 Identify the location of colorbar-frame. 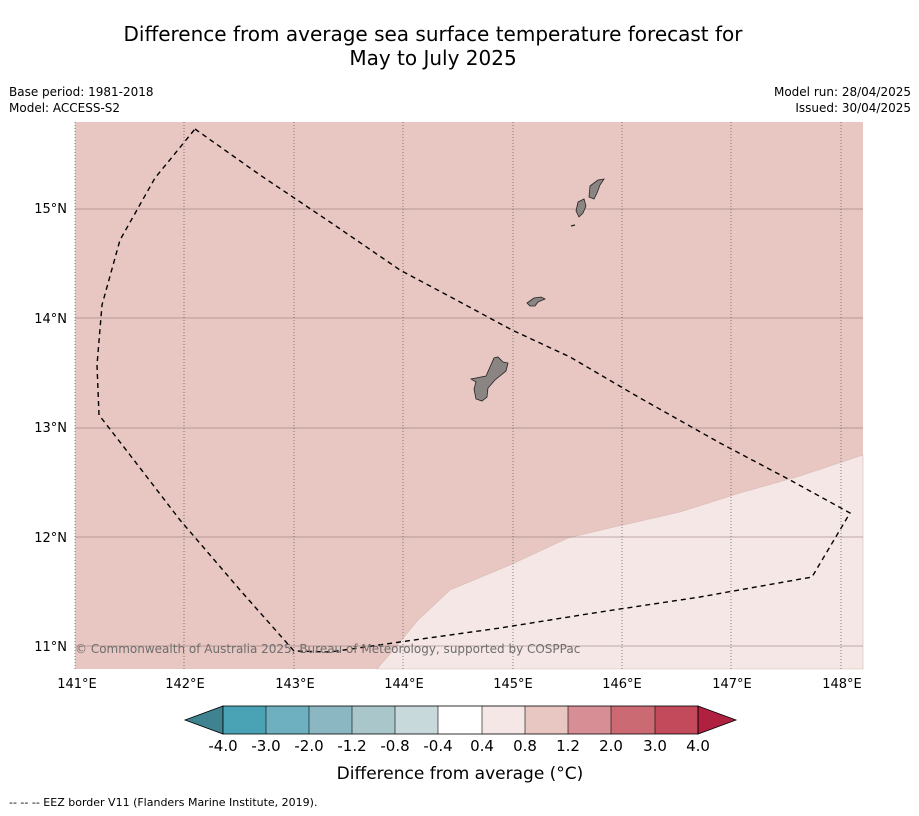
(460, 720).